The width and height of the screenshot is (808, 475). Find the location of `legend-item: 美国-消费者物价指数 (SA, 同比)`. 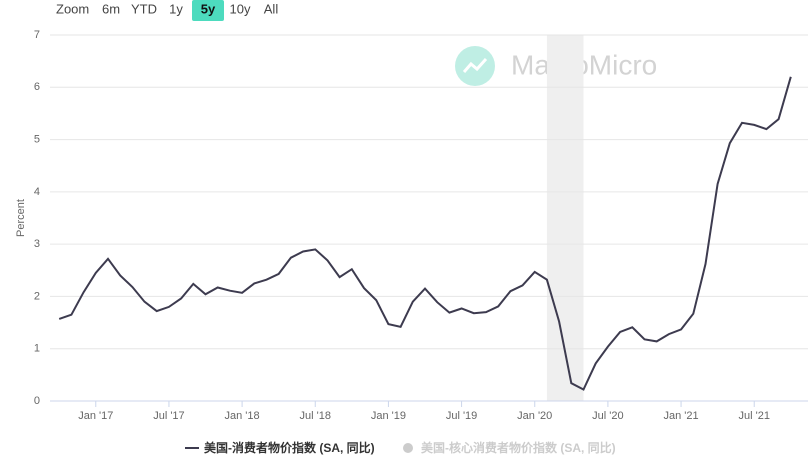

legend-item: 美国-消费者物价指数 (SA, 同比) is located at coordinates (280, 447).